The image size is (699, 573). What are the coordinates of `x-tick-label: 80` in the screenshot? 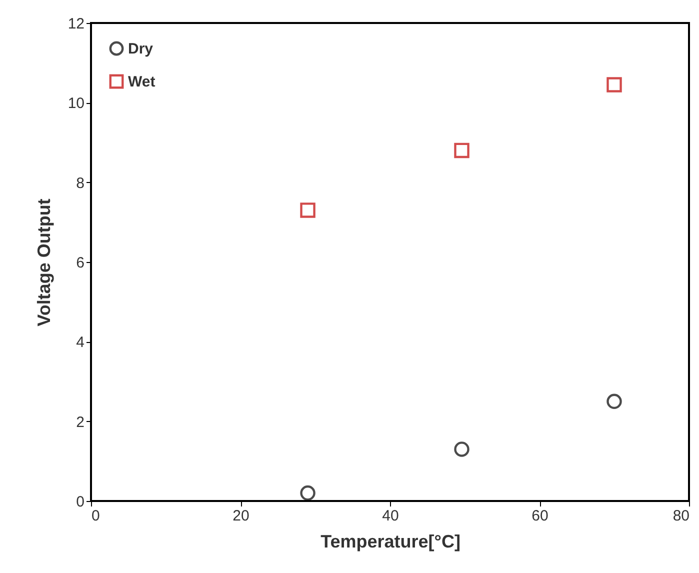 It's located at (681, 516).